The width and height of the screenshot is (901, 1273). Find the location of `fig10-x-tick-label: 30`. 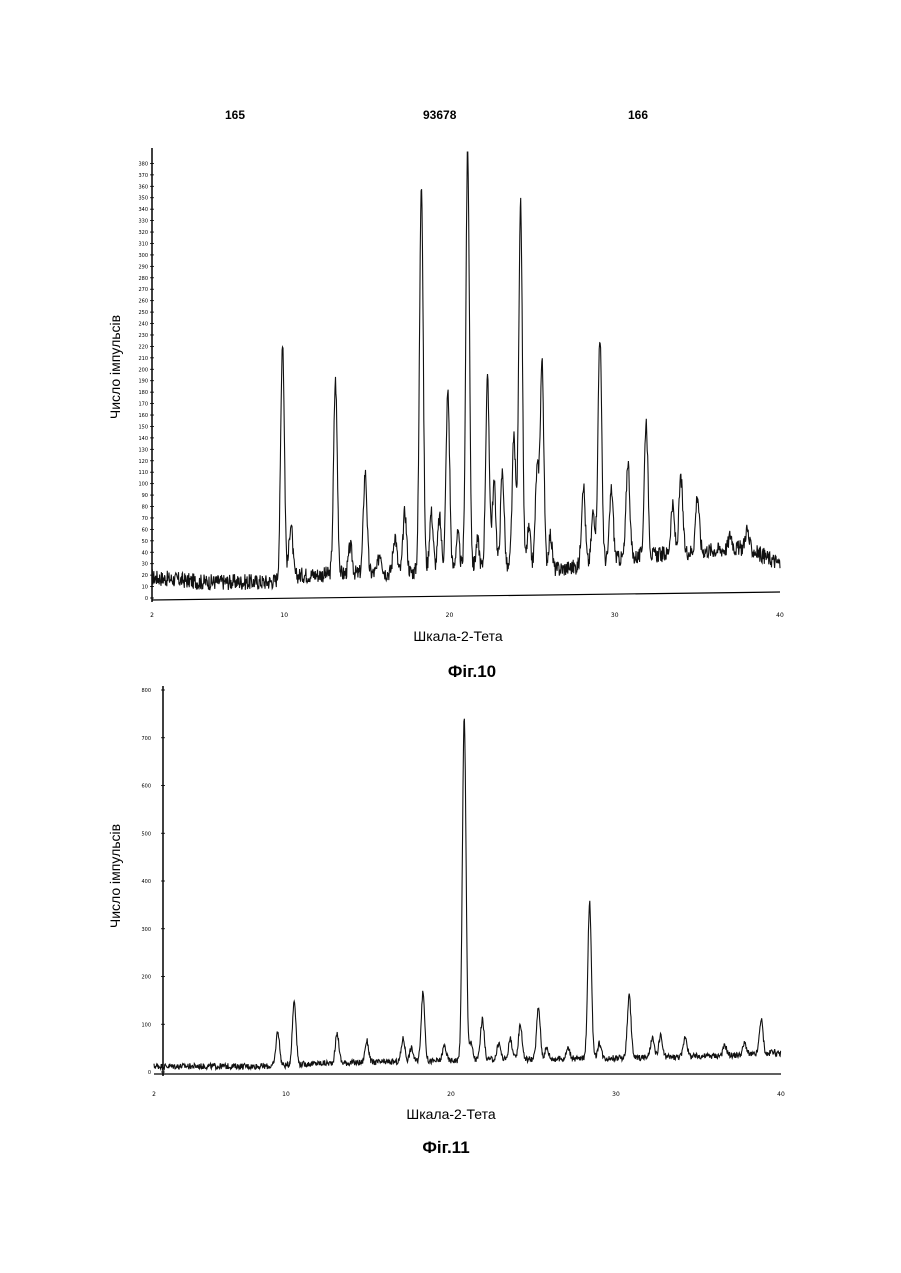

fig10-x-tick-label: 30 is located at coordinates (615, 615).